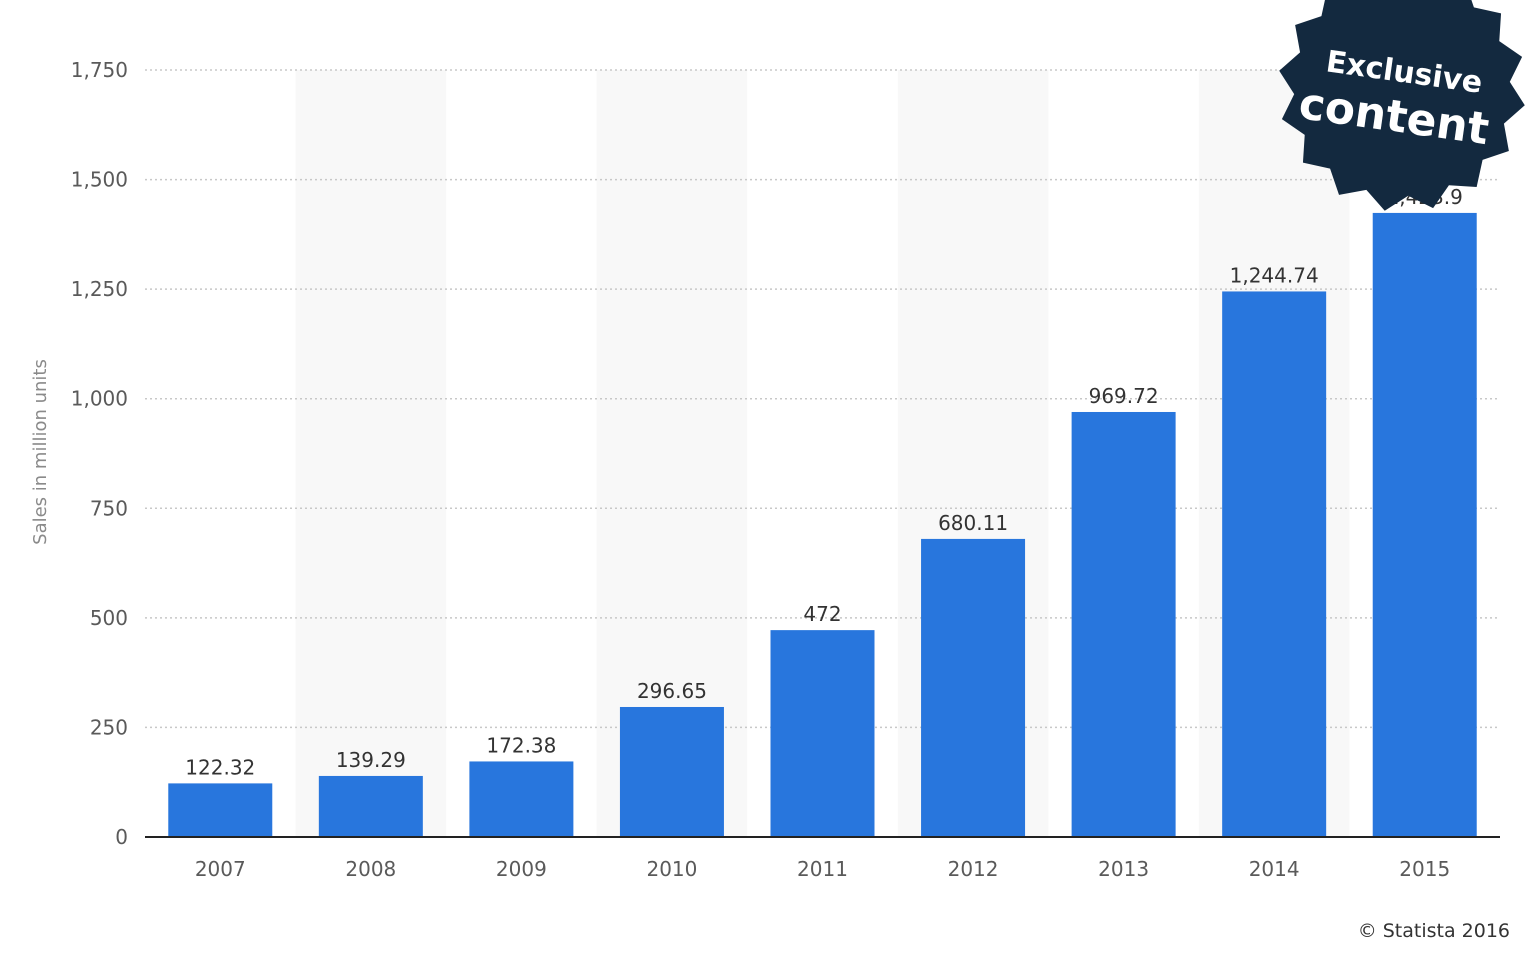 The width and height of the screenshot is (1540, 954). Describe the element at coordinates (1274, 869) in the screenshot. I see `x-tick-label-2014: 2014` at that location.